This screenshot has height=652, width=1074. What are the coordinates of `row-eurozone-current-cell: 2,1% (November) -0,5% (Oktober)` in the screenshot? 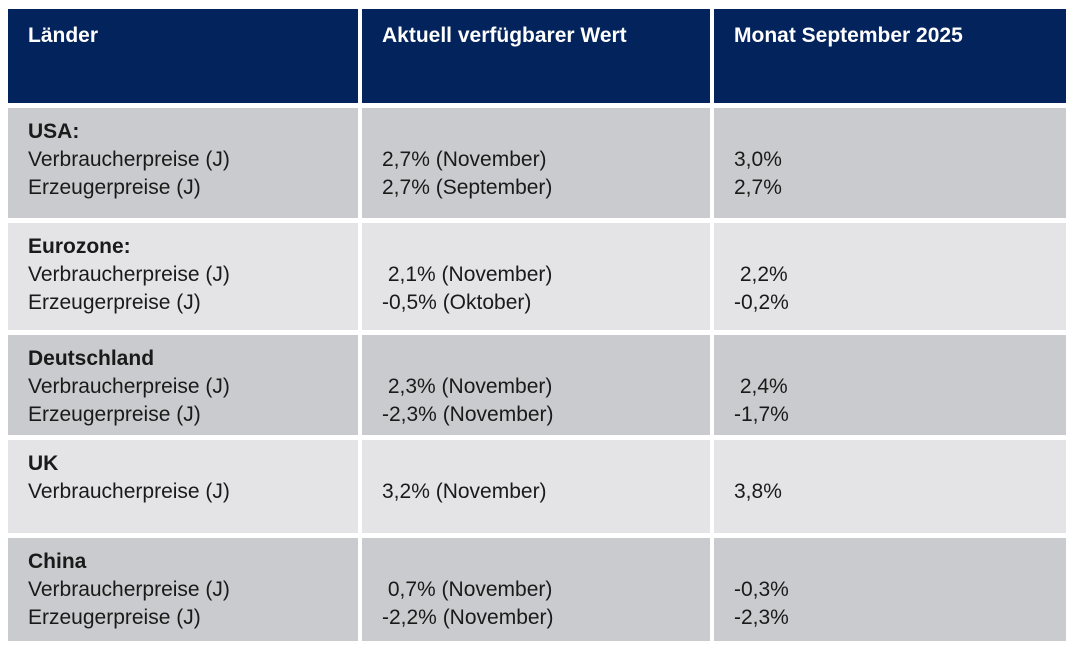 It's located at (536, 276).